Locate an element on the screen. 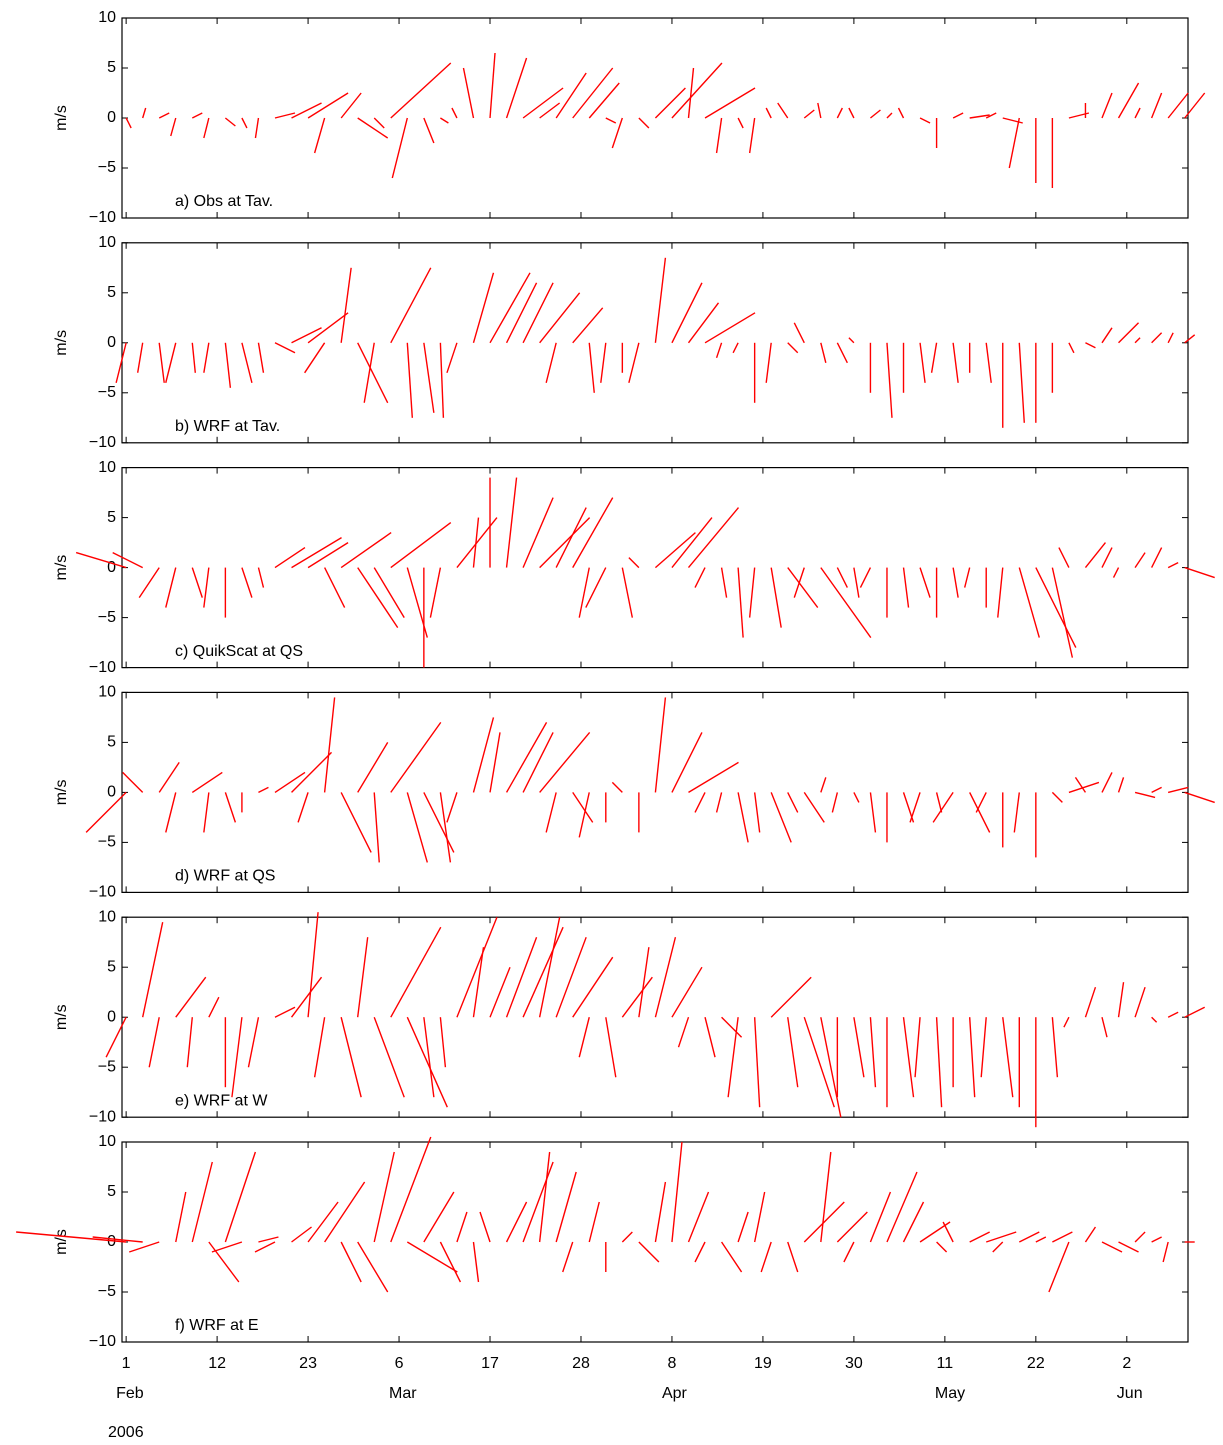 Image resolution: width=1223 pixels, height=1445 pixels. month-label: May is located at coordinates (950, 1393).